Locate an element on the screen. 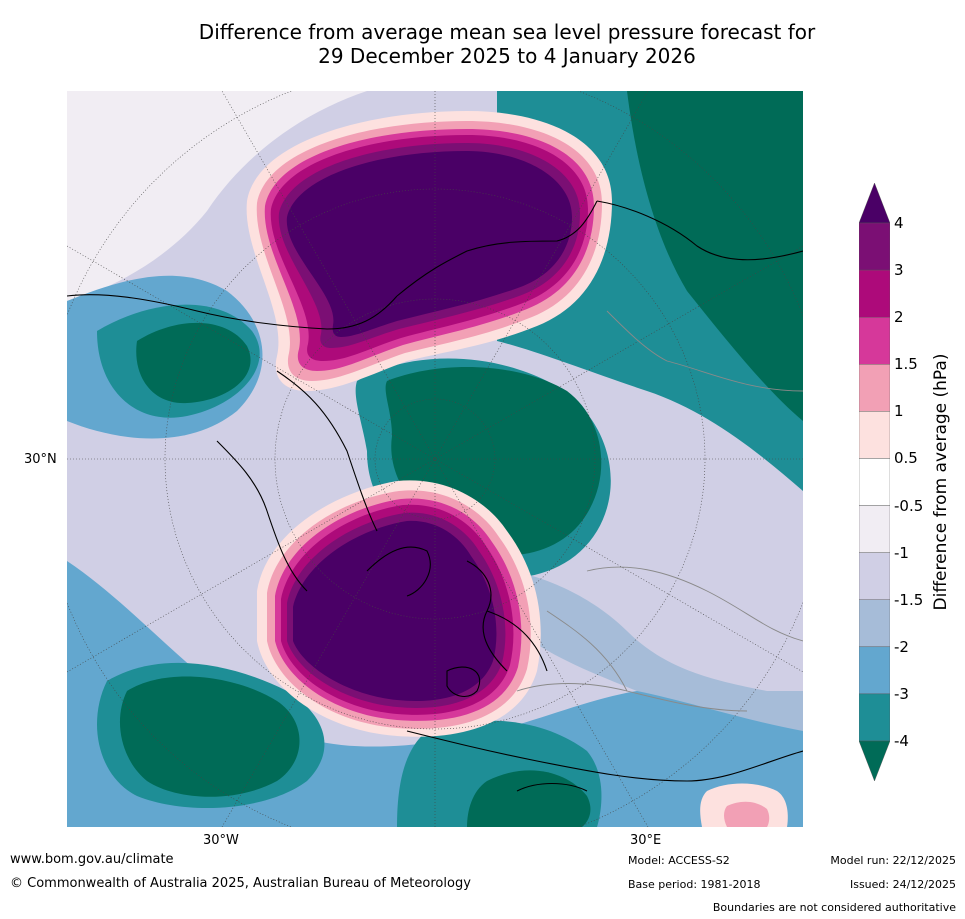 The height and width of the screenshot is (919, 965). footer-base-period: Base period: 1981-2018 is located at coordinates (694, 884).